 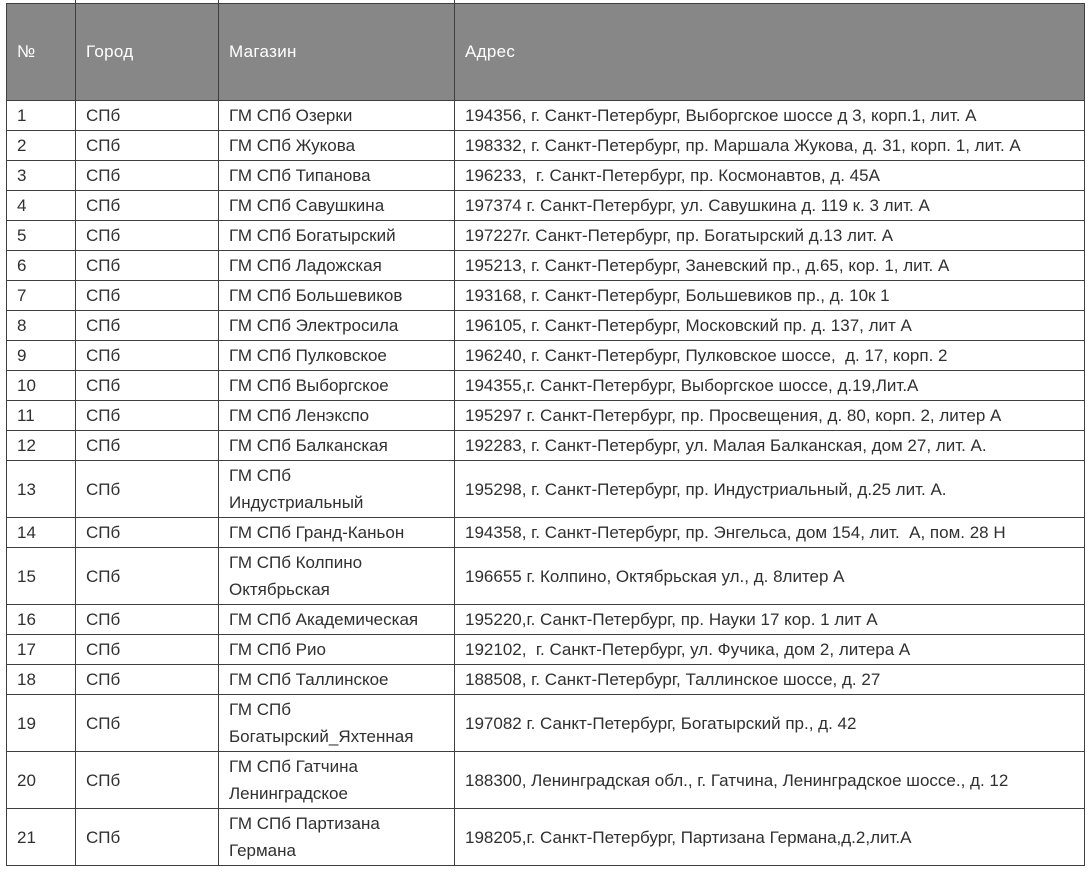 I want to click on cell-num: 14, so click(x=41, y=532).